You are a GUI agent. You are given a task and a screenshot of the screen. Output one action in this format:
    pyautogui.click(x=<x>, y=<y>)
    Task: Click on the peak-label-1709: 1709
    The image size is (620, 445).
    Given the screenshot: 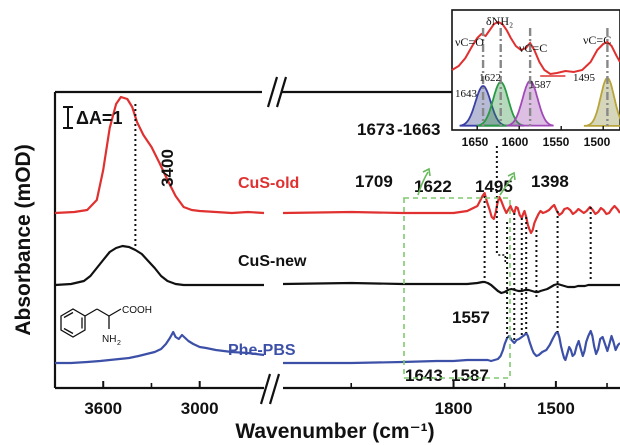 What is the action you would take?
    pyautogui.click(x=374, y=181)
    